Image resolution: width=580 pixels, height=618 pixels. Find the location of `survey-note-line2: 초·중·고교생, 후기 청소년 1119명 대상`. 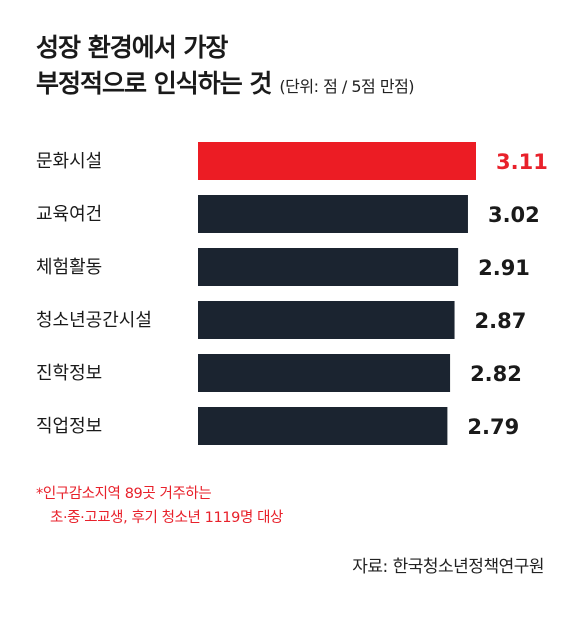

survey-note-line2: 초·중·고교생, 후기 청소년 1119명 대상 is located at coordinates (166, 518).